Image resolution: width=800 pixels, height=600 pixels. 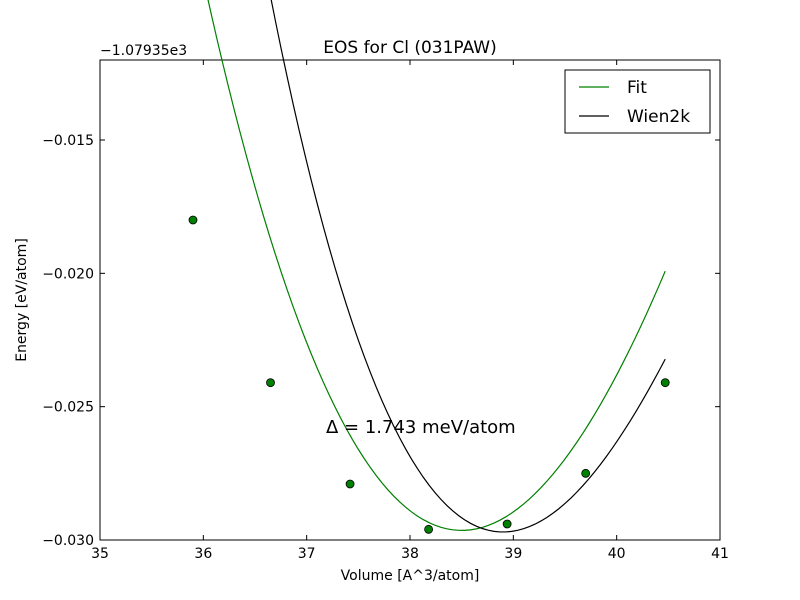 What do you see at coordinates (617, 554) in the screenshot?
I see `x-tick-label: 40` at bounding box center [617, 554].